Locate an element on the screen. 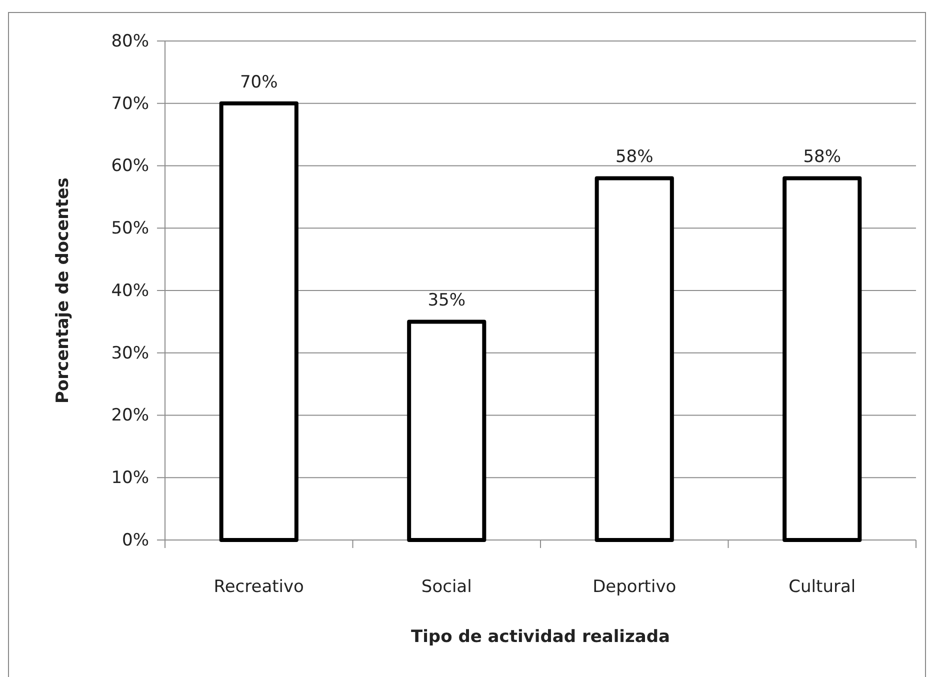 This screenshot has width=930, height=677. y-tick-label: 50% is located at coordinates (130, 228).